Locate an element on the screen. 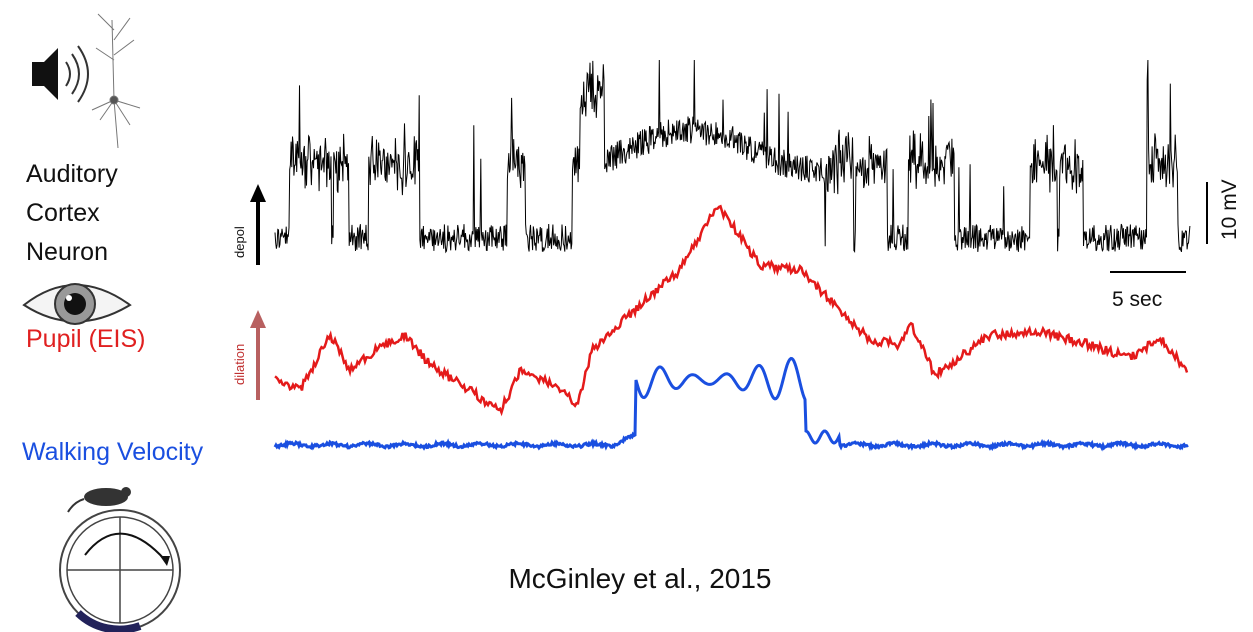 The image size is (1253, 632). speaker-icon is located at coordinates (60, 74).